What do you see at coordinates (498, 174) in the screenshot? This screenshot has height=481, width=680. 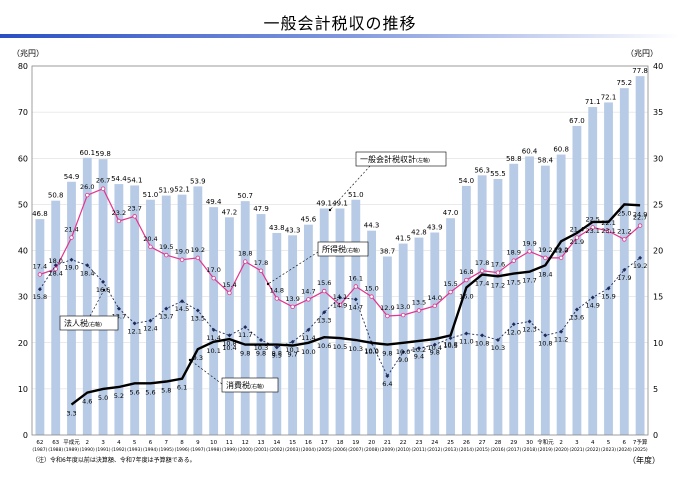 I see `bar-value-label: 55.5` at bounding box center [498, 174].